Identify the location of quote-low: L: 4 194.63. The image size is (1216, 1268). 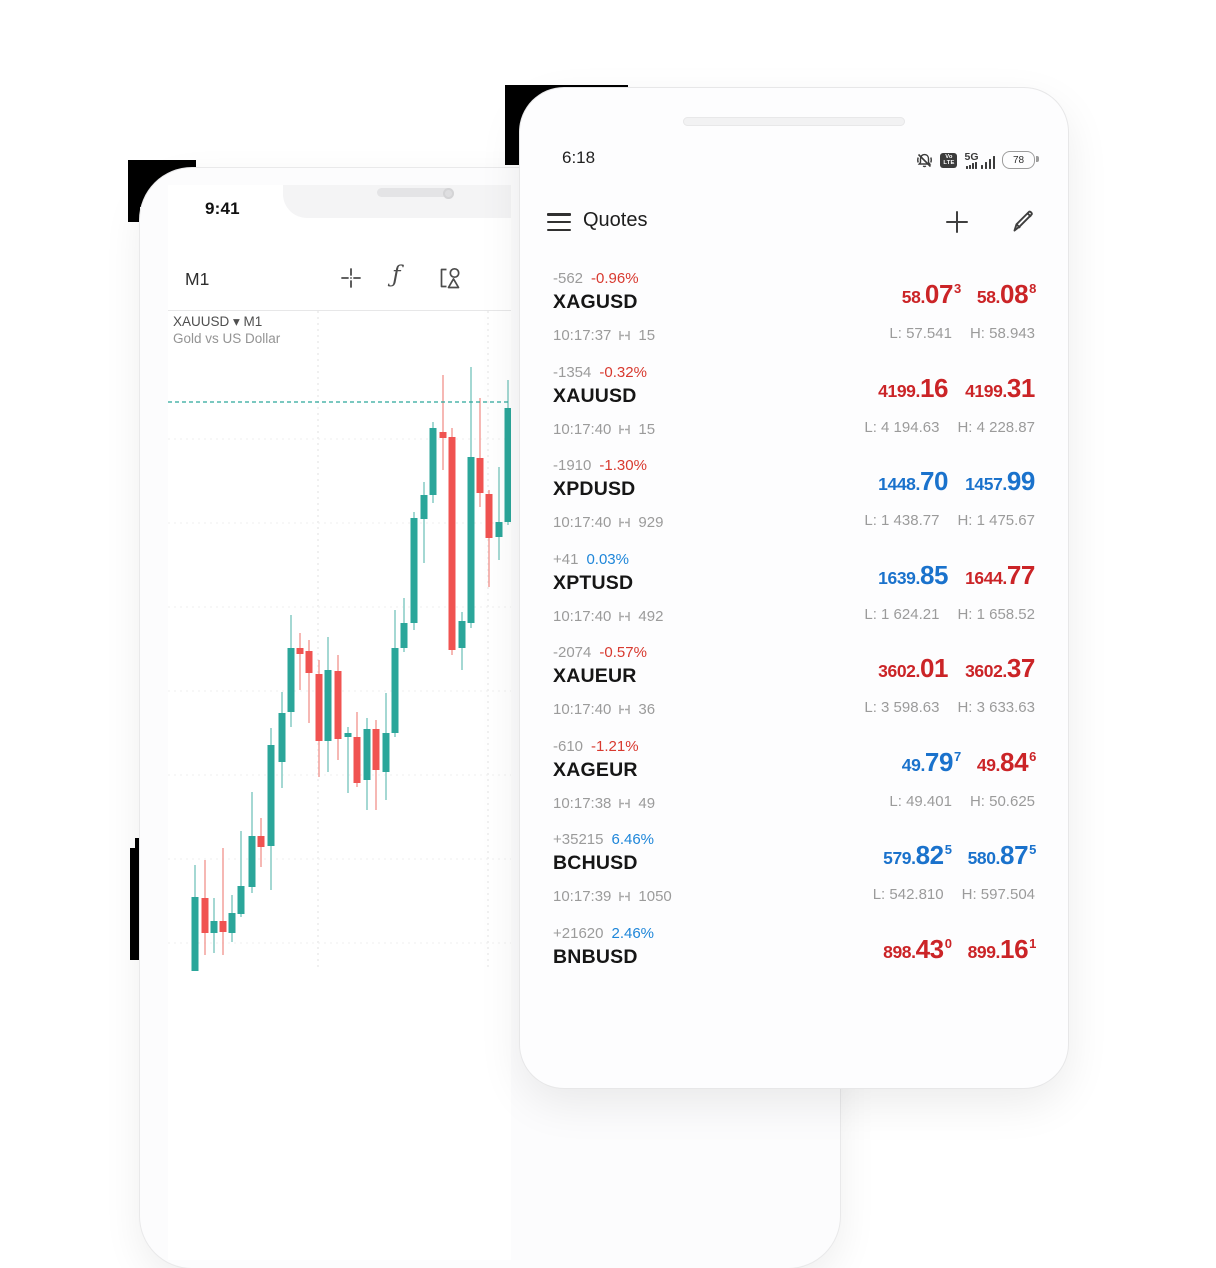
(902, 427).